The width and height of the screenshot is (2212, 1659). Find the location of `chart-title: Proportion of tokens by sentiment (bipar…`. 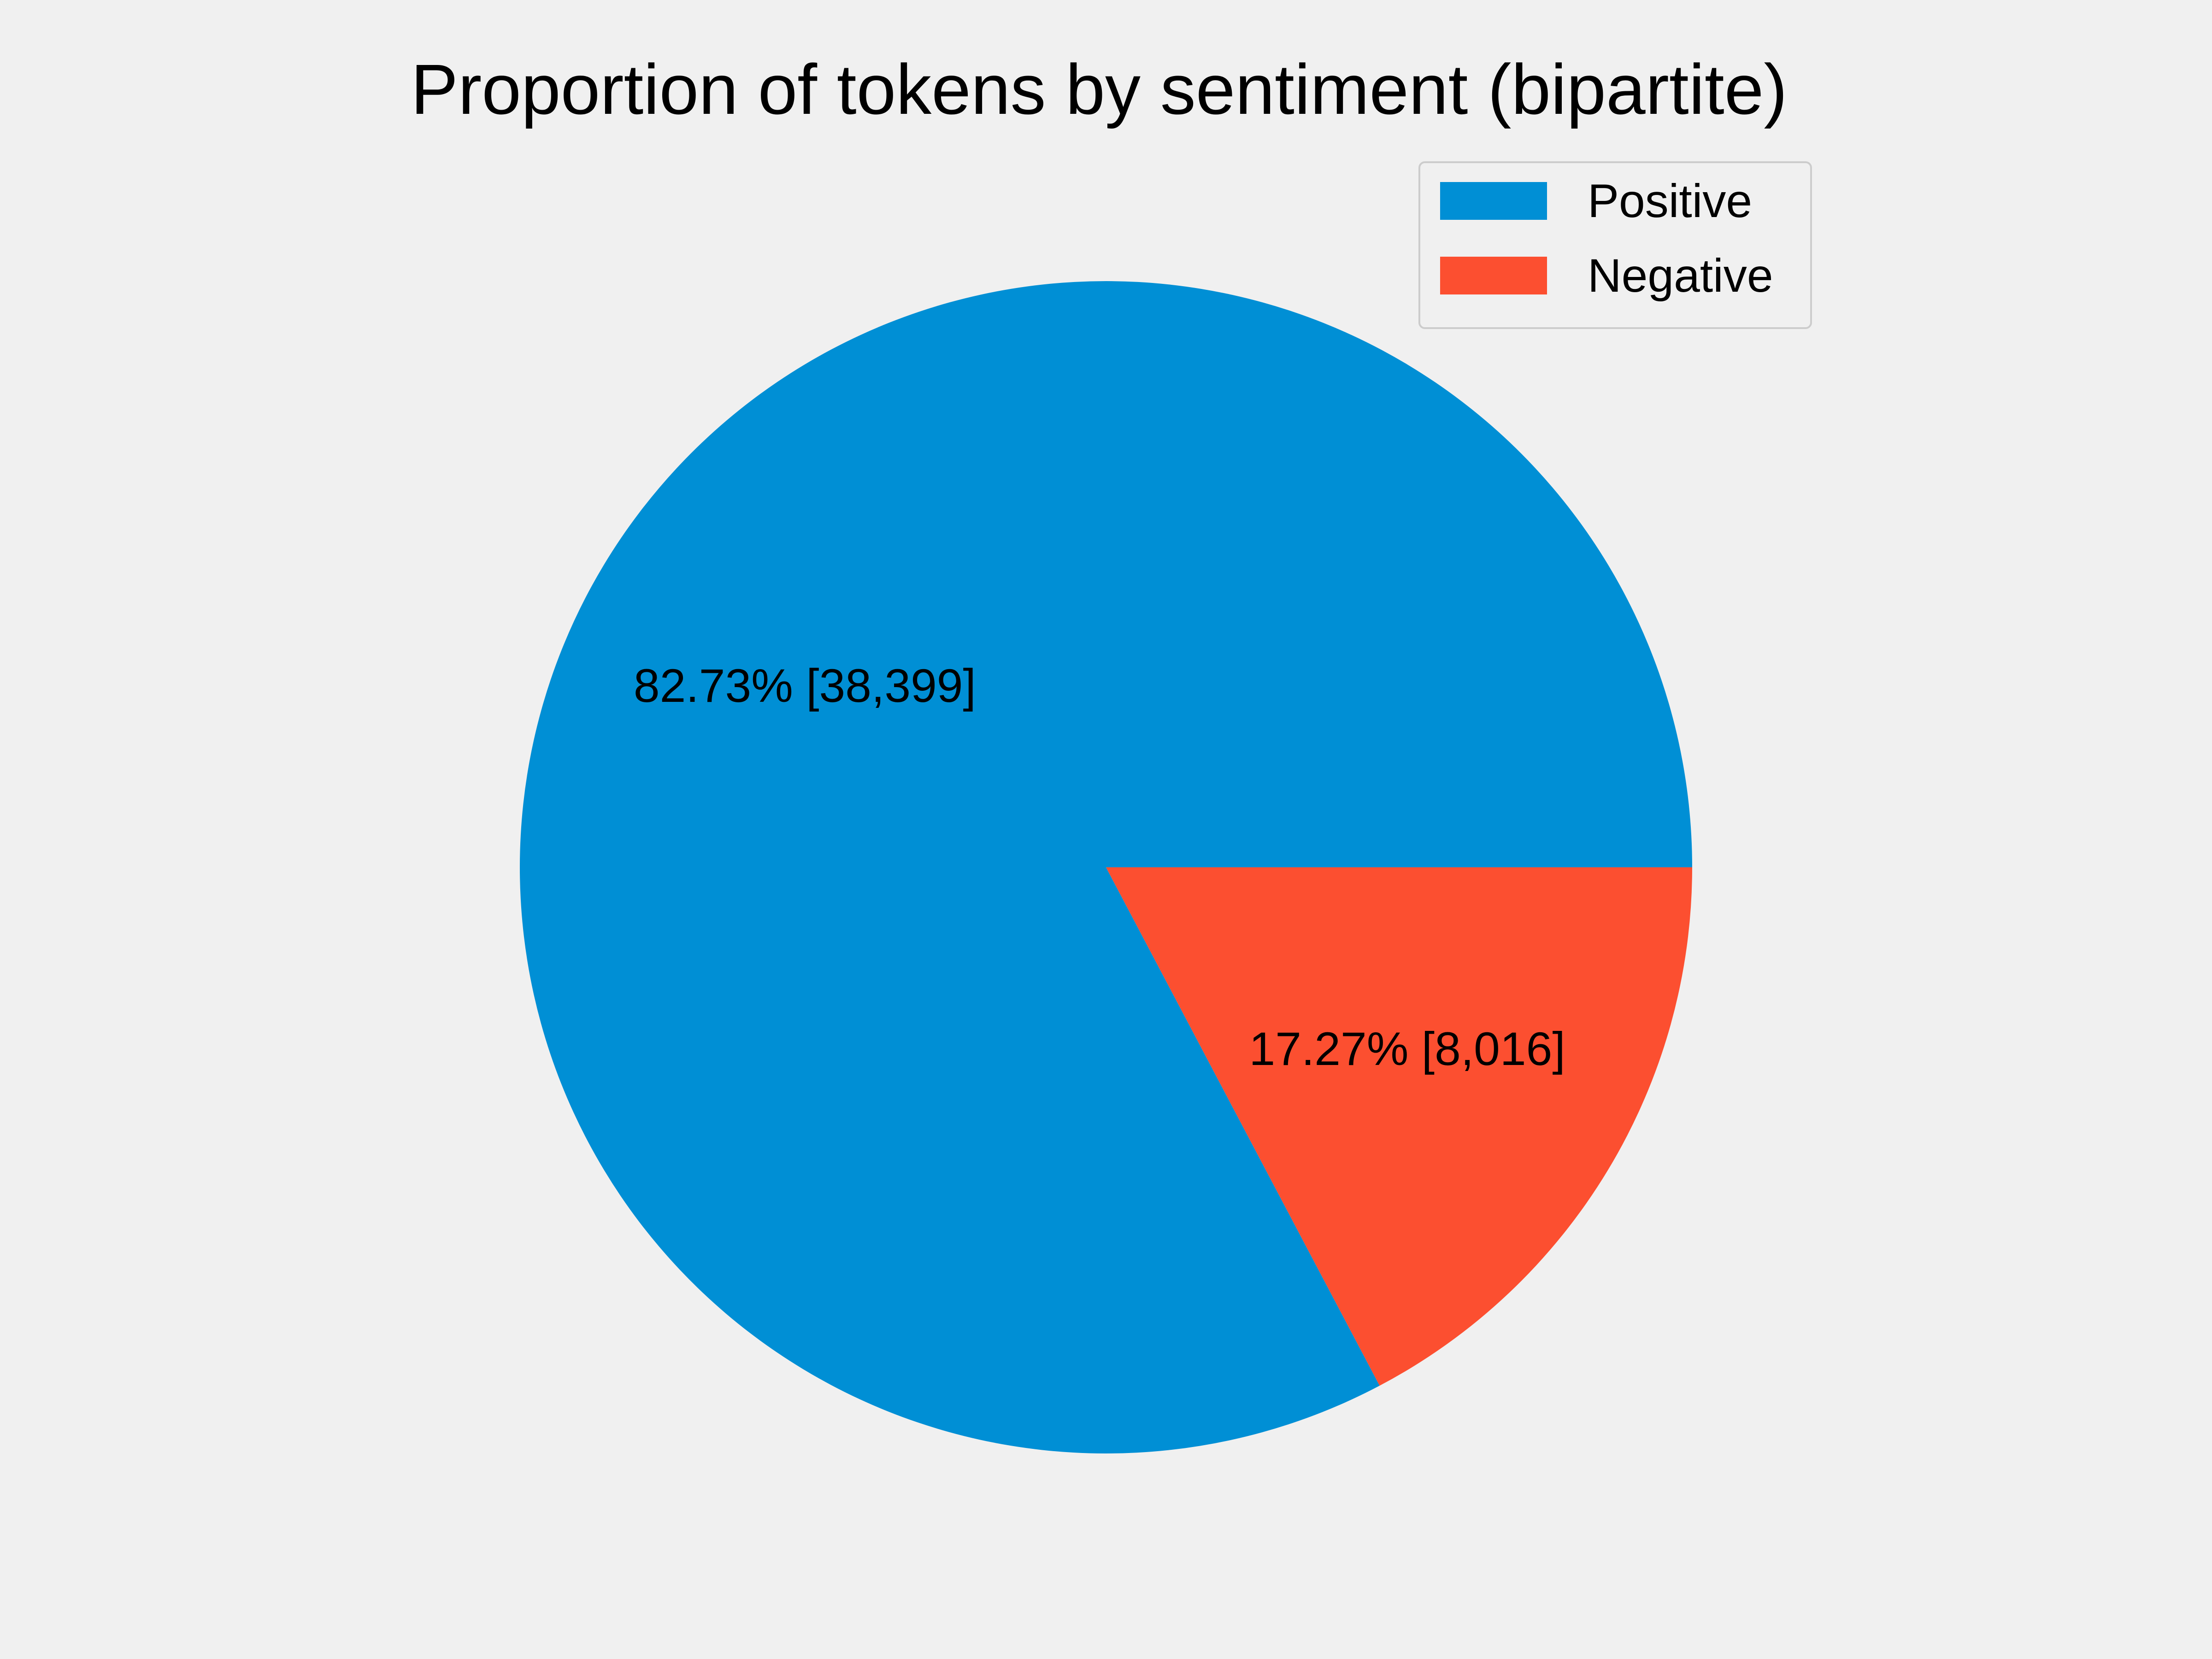

chart-title: Proportion of tokens by sentiment (bipar… is located at coordinates (1099, 89).